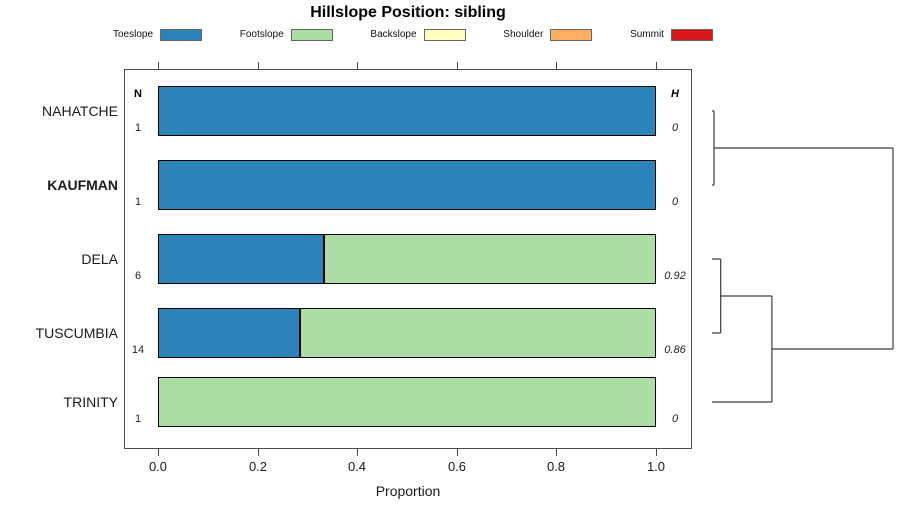  What do you see at coordinates (138, 94) in the screenshot?
I see `n-column-header: N` at bounding box center [138, 94].